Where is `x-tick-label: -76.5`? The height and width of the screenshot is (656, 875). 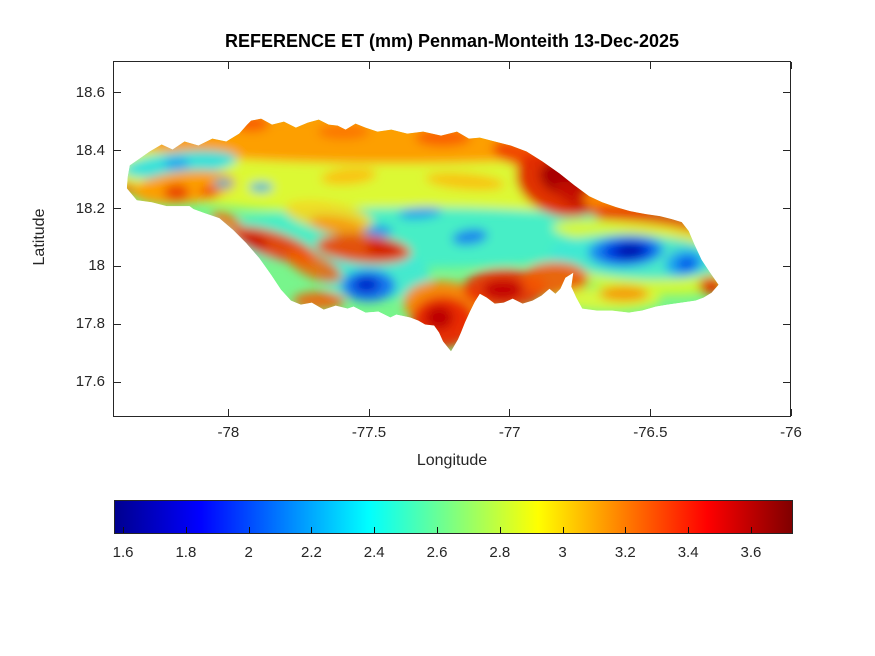
x-tick-label: -76.5 is located at coordinates (650, 432).